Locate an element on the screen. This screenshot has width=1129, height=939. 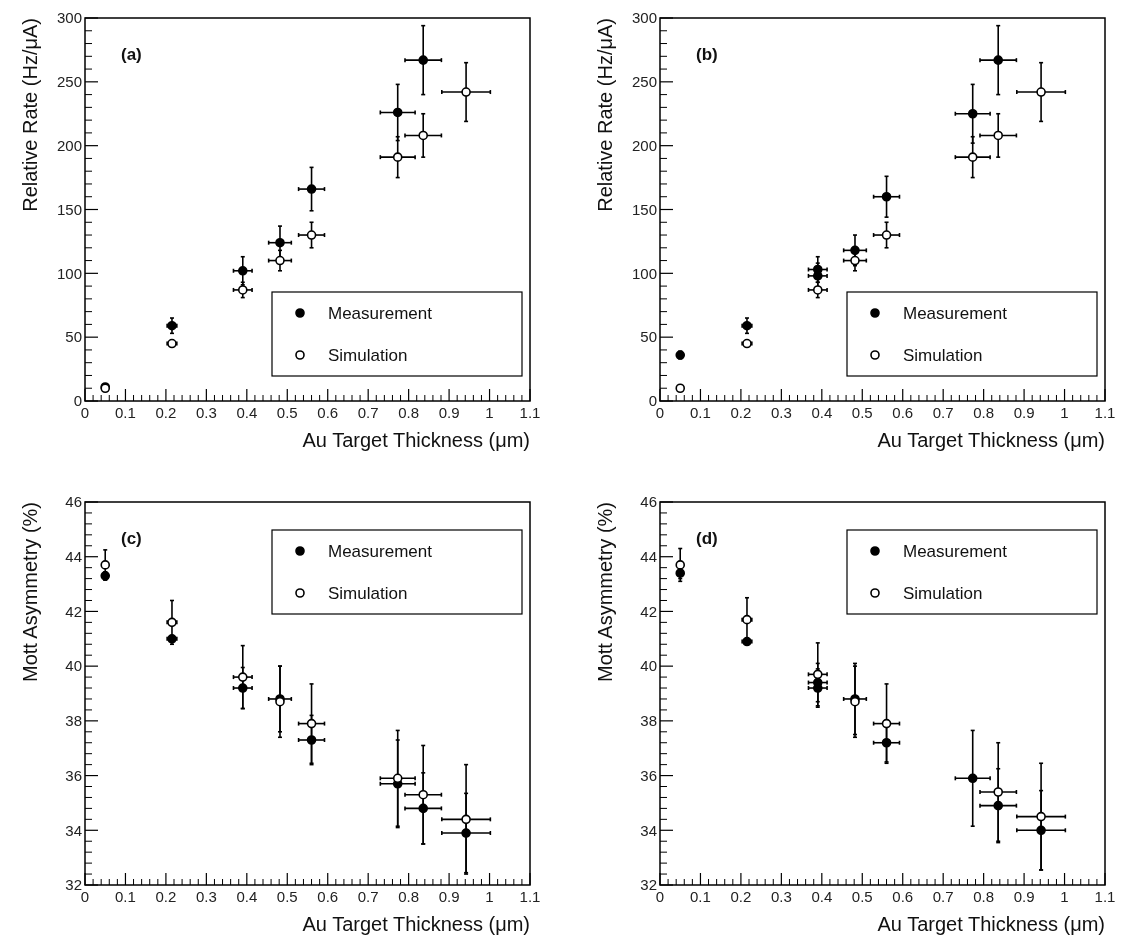
annotation: (c) is located at coordinates (131, 538).